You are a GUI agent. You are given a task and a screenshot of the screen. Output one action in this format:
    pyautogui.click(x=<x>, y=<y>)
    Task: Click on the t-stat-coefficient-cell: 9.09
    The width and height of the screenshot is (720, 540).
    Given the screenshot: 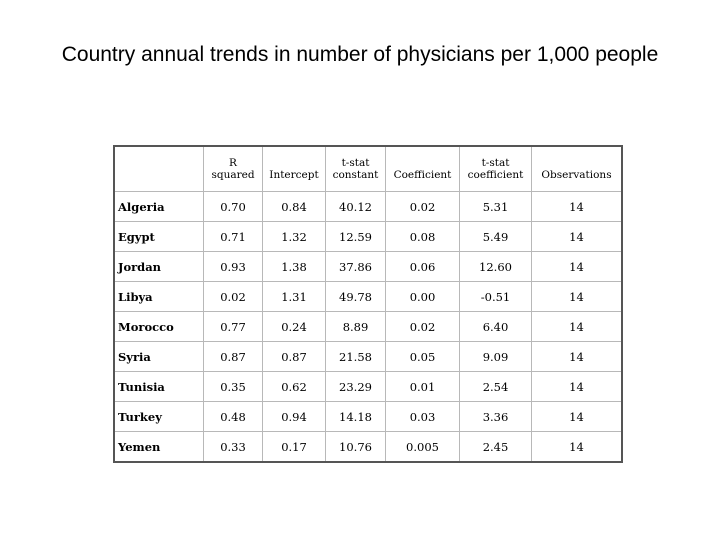 What is the action you would take?
    pyautogui.click(x=495, y=356)
    